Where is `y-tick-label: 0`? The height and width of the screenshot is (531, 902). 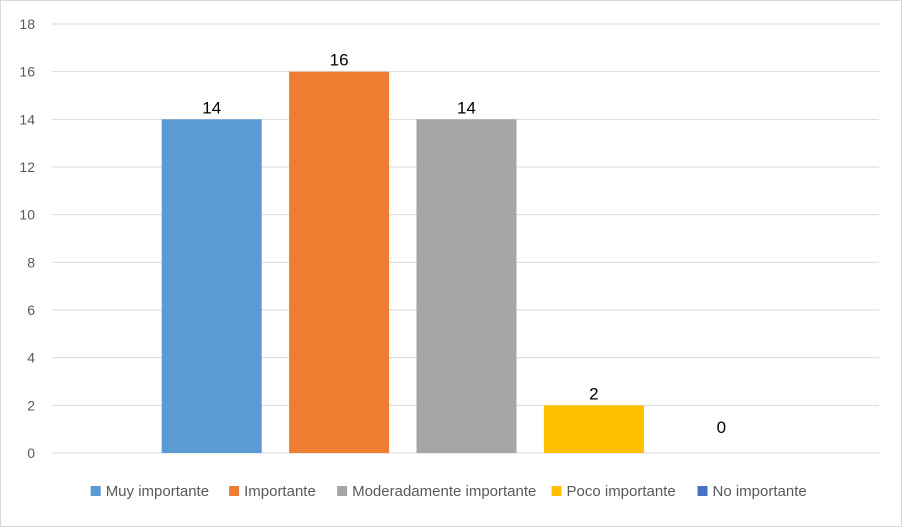
y-tick-label: 0 is located at coordinates (31, 453).